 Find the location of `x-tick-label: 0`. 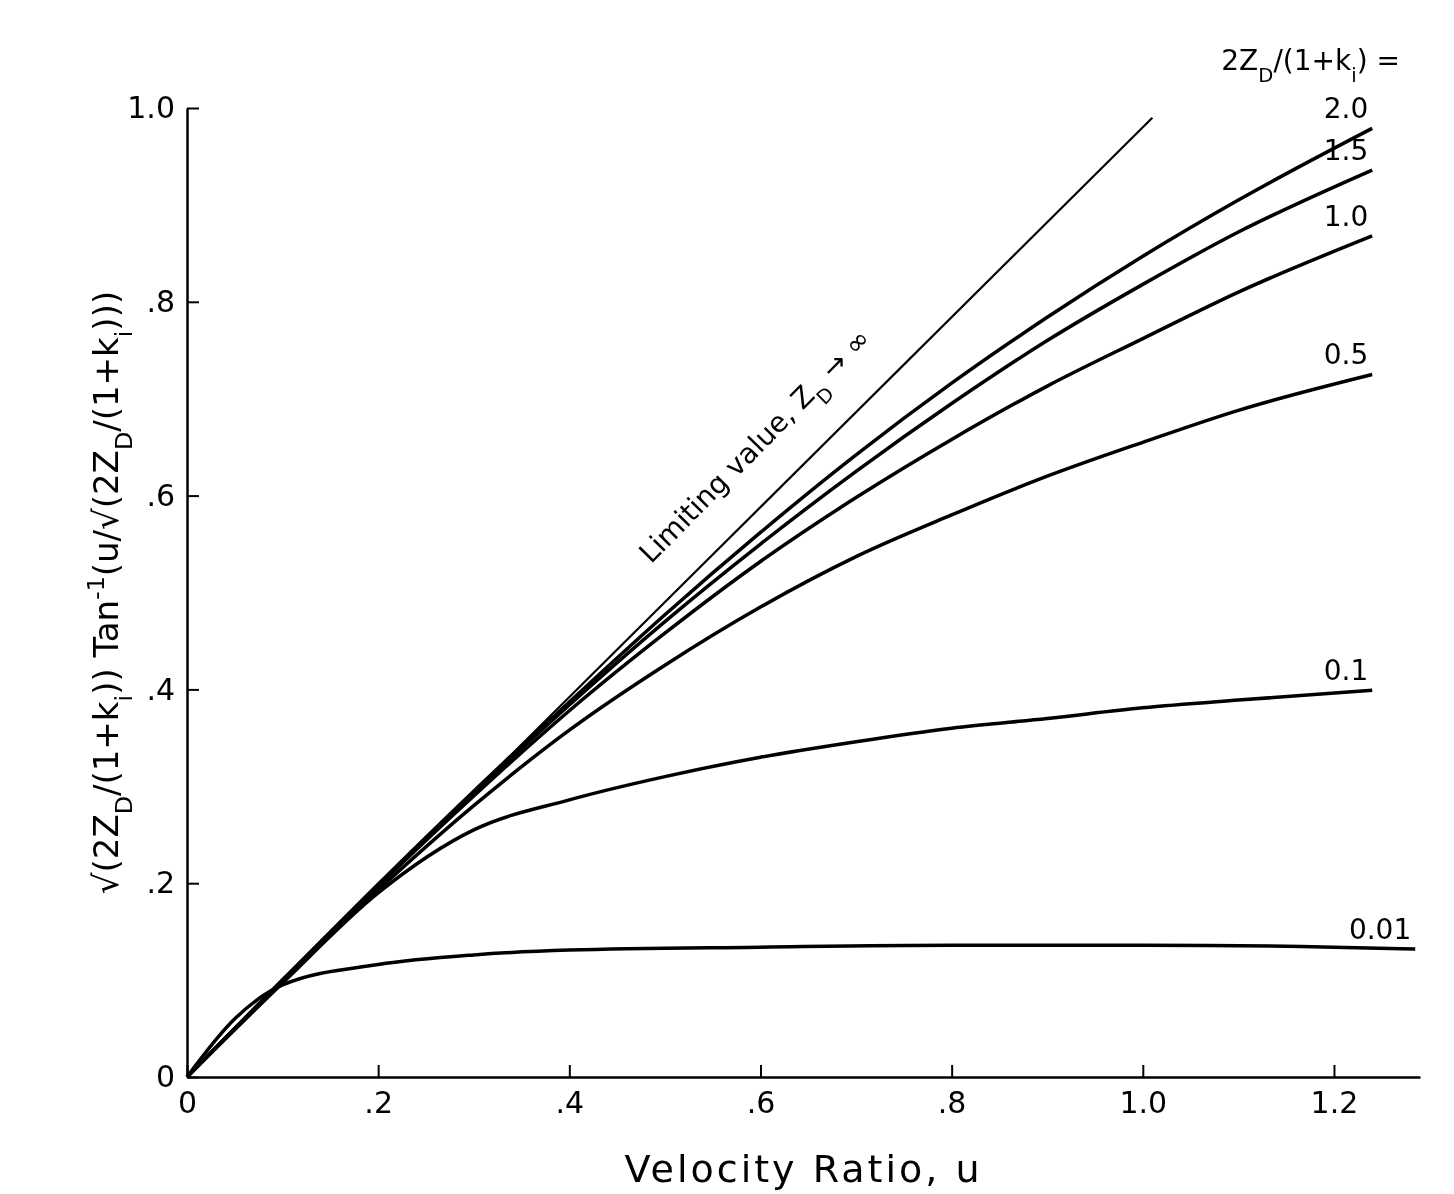

x-tick-label: 0 is located at coordinates (187, 1102).